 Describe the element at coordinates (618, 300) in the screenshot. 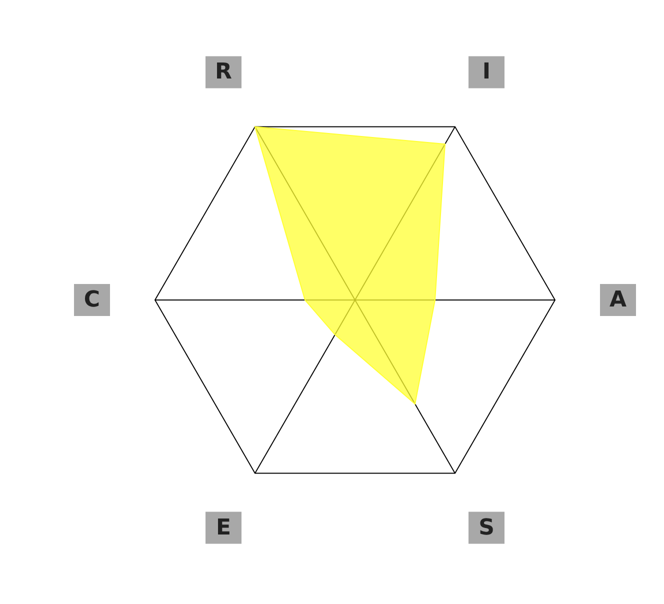

I see `spoke-label: A` at that location.